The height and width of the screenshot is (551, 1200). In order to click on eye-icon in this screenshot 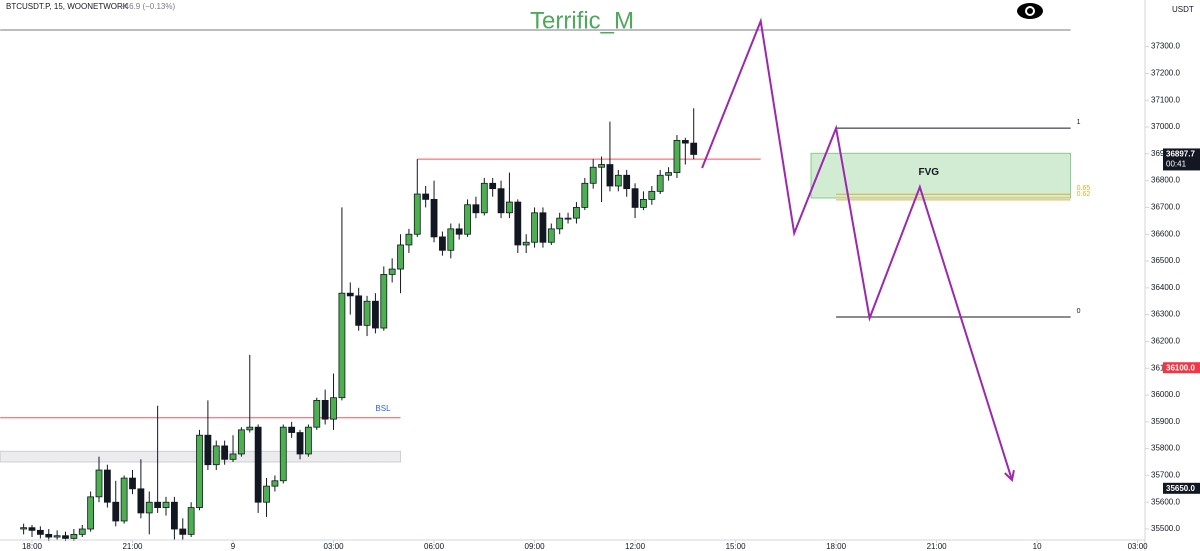, I will do `click(1030, 11)`.